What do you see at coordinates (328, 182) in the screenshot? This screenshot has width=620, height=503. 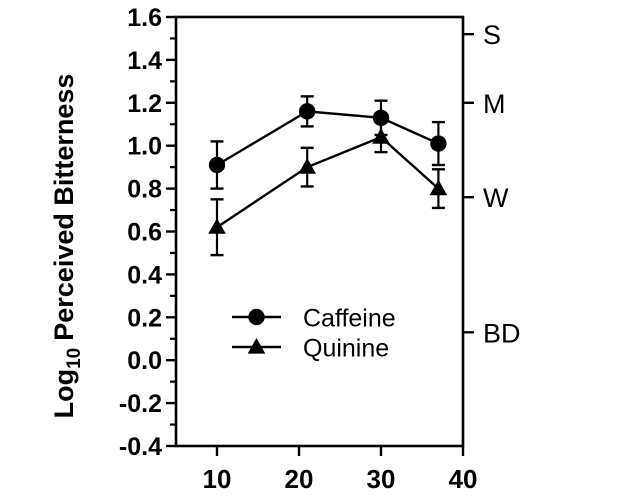 I see `series-line-quinine` at bounding box center [328, 182].